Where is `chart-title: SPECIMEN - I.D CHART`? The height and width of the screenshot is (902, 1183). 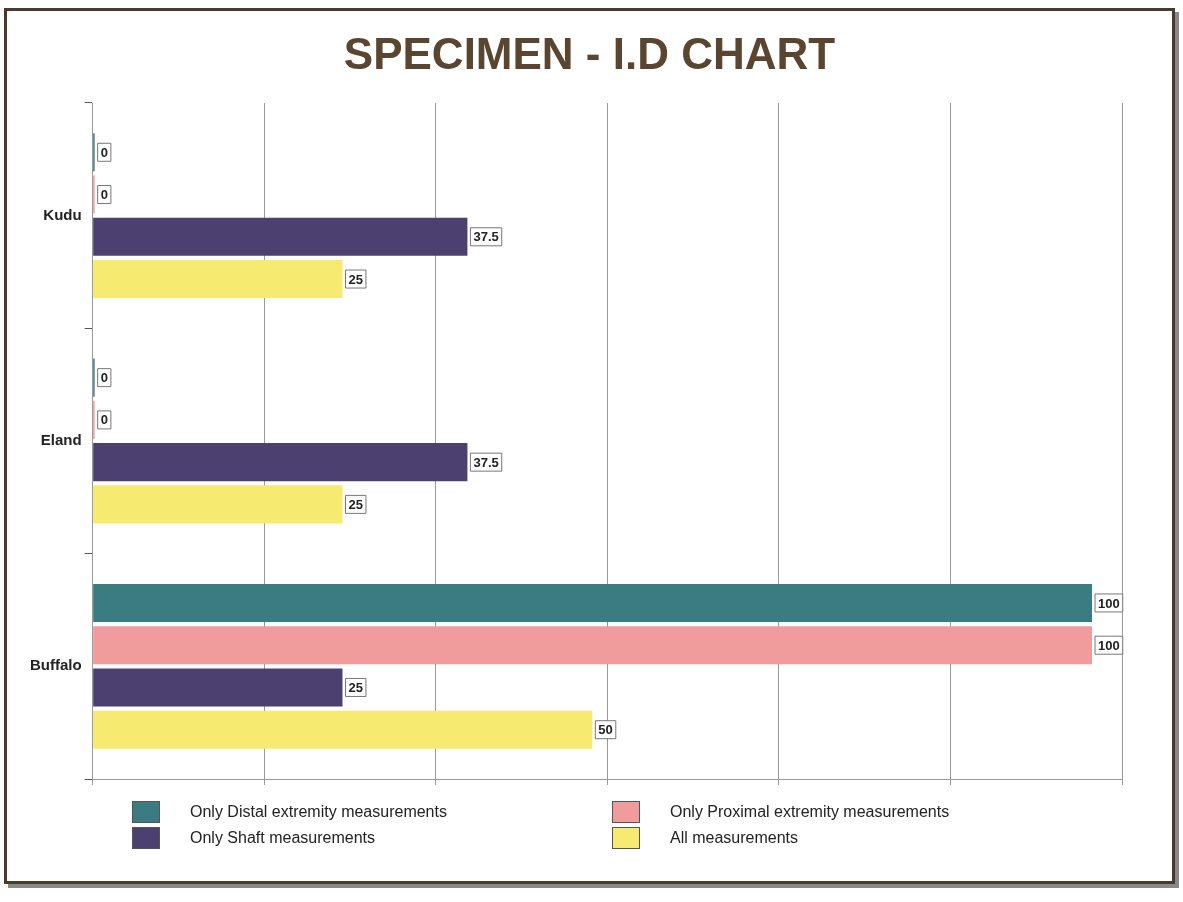
chart-title: SPECIMEN - I.D CHART is located at coordinates (589, 54).